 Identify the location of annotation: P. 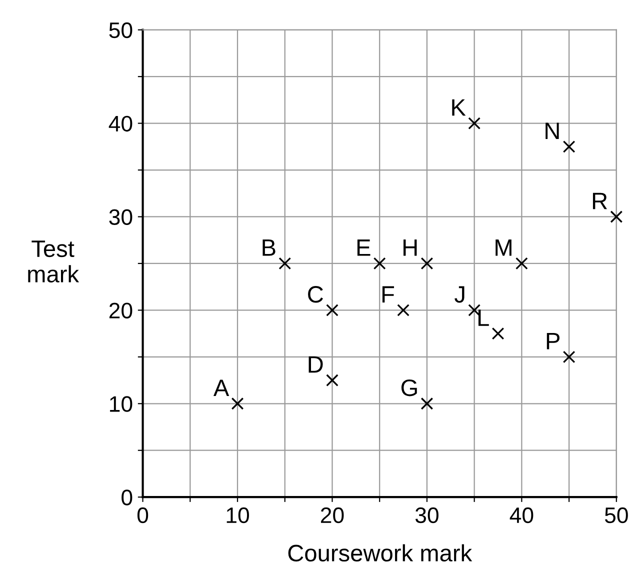
(553, 341).